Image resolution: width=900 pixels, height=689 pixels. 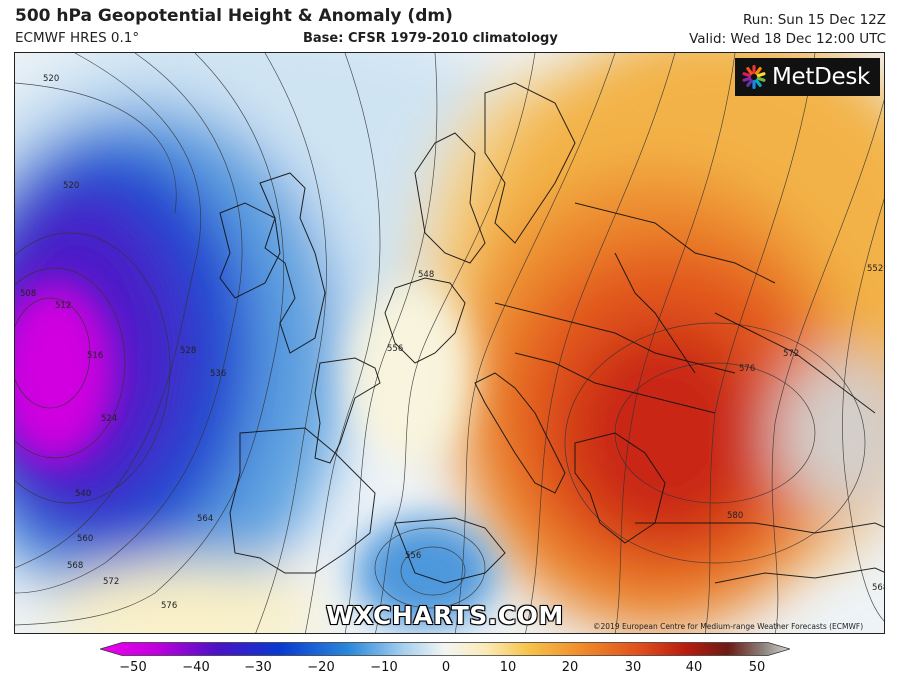 What do you see at coordinates (814, 20) in the screenshot?
I see `run-time-label: Run: Sun 15 Dec 12Z` at bounding box center [814, 20].